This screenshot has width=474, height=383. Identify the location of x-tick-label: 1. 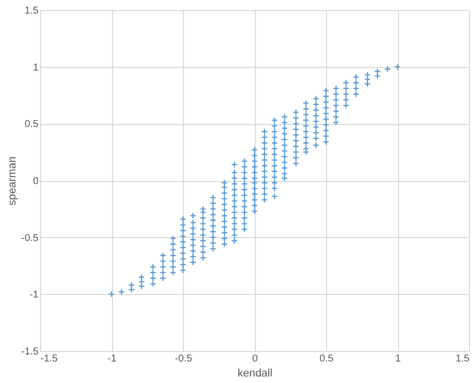
(398, 359).